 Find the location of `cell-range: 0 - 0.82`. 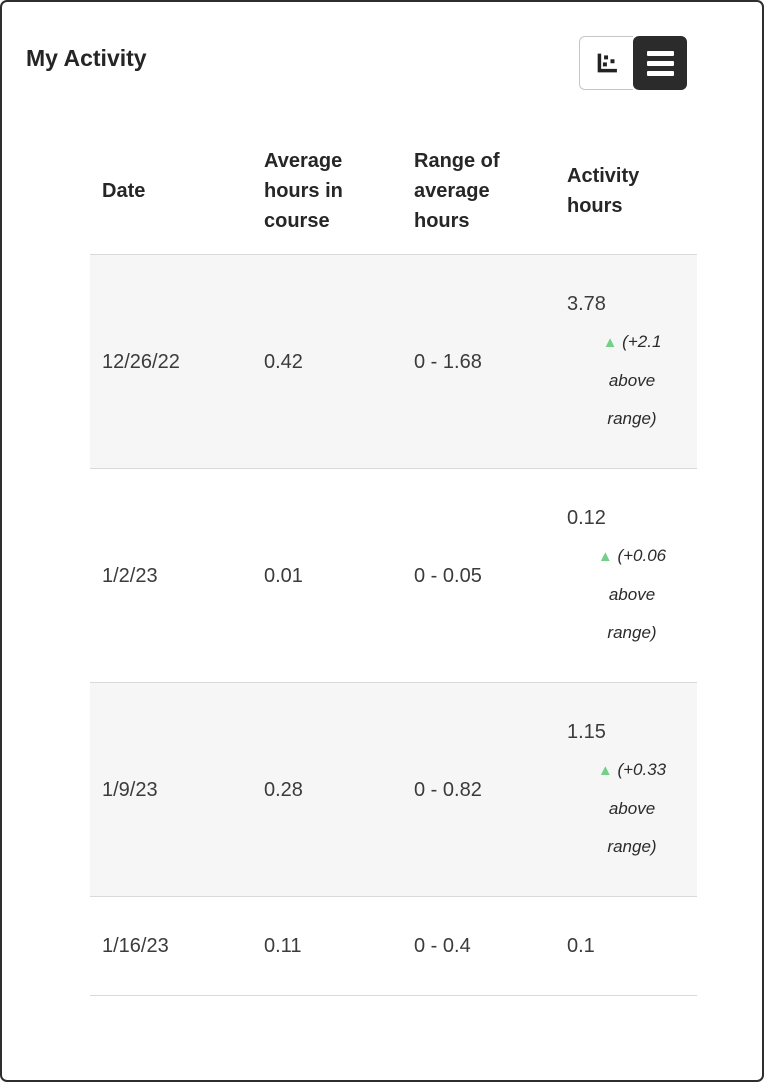

cell-range: 0 - 0.82 is located at coordinates (448, 789).